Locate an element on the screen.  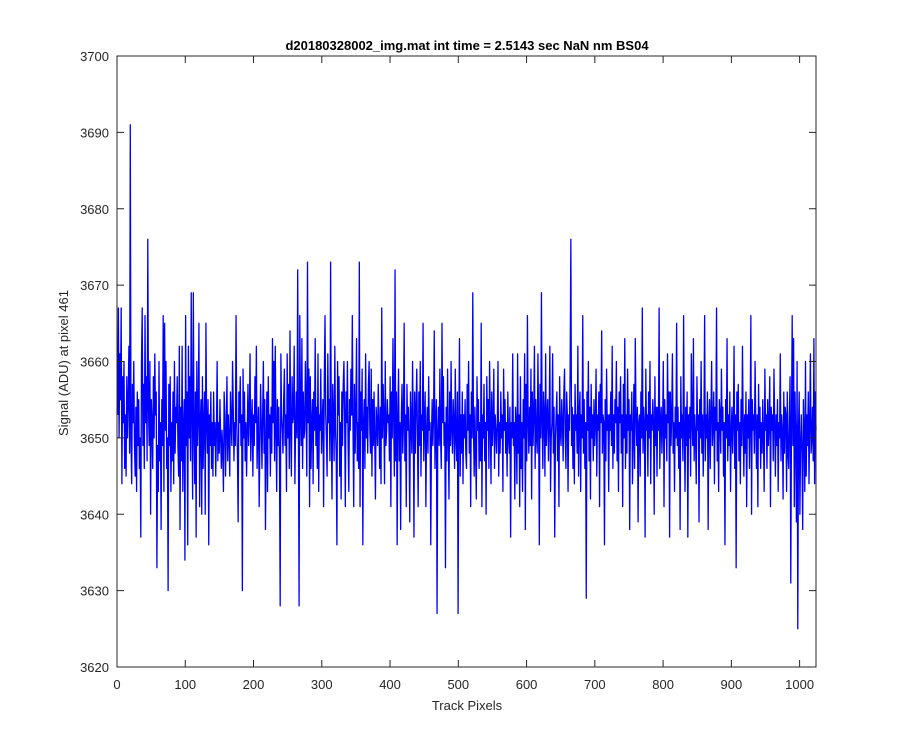
x-tick-label: 900 is located at coordinates (732, 684).